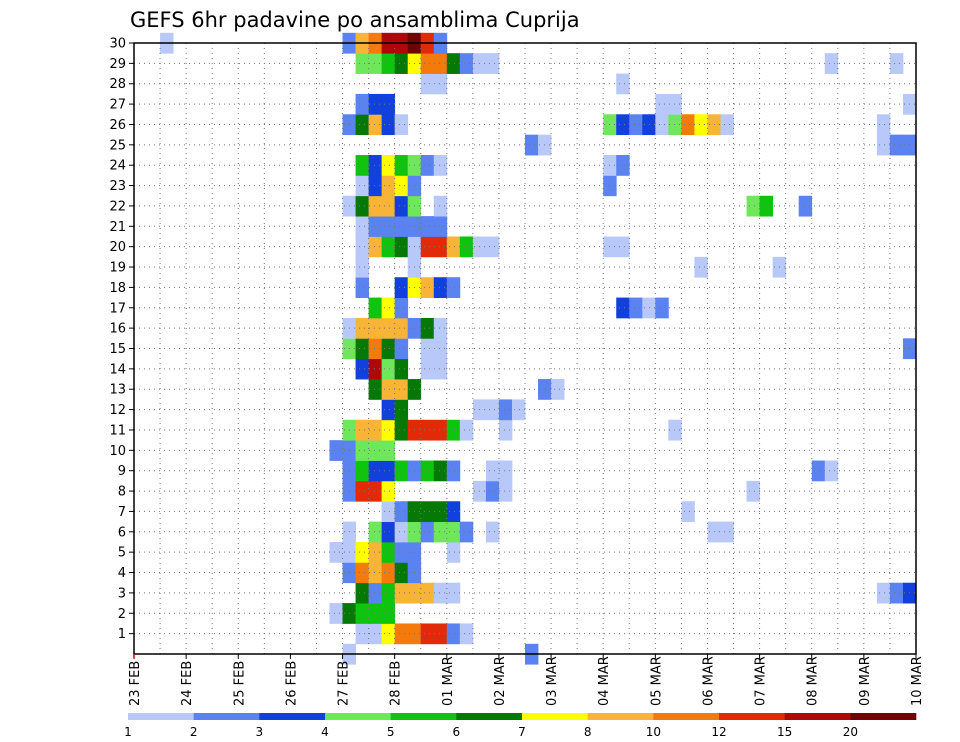  What do you see at coordinates (117, 44) in the screenshot?
I see `y-tick-label: 30` at bounding box center [117, 44].